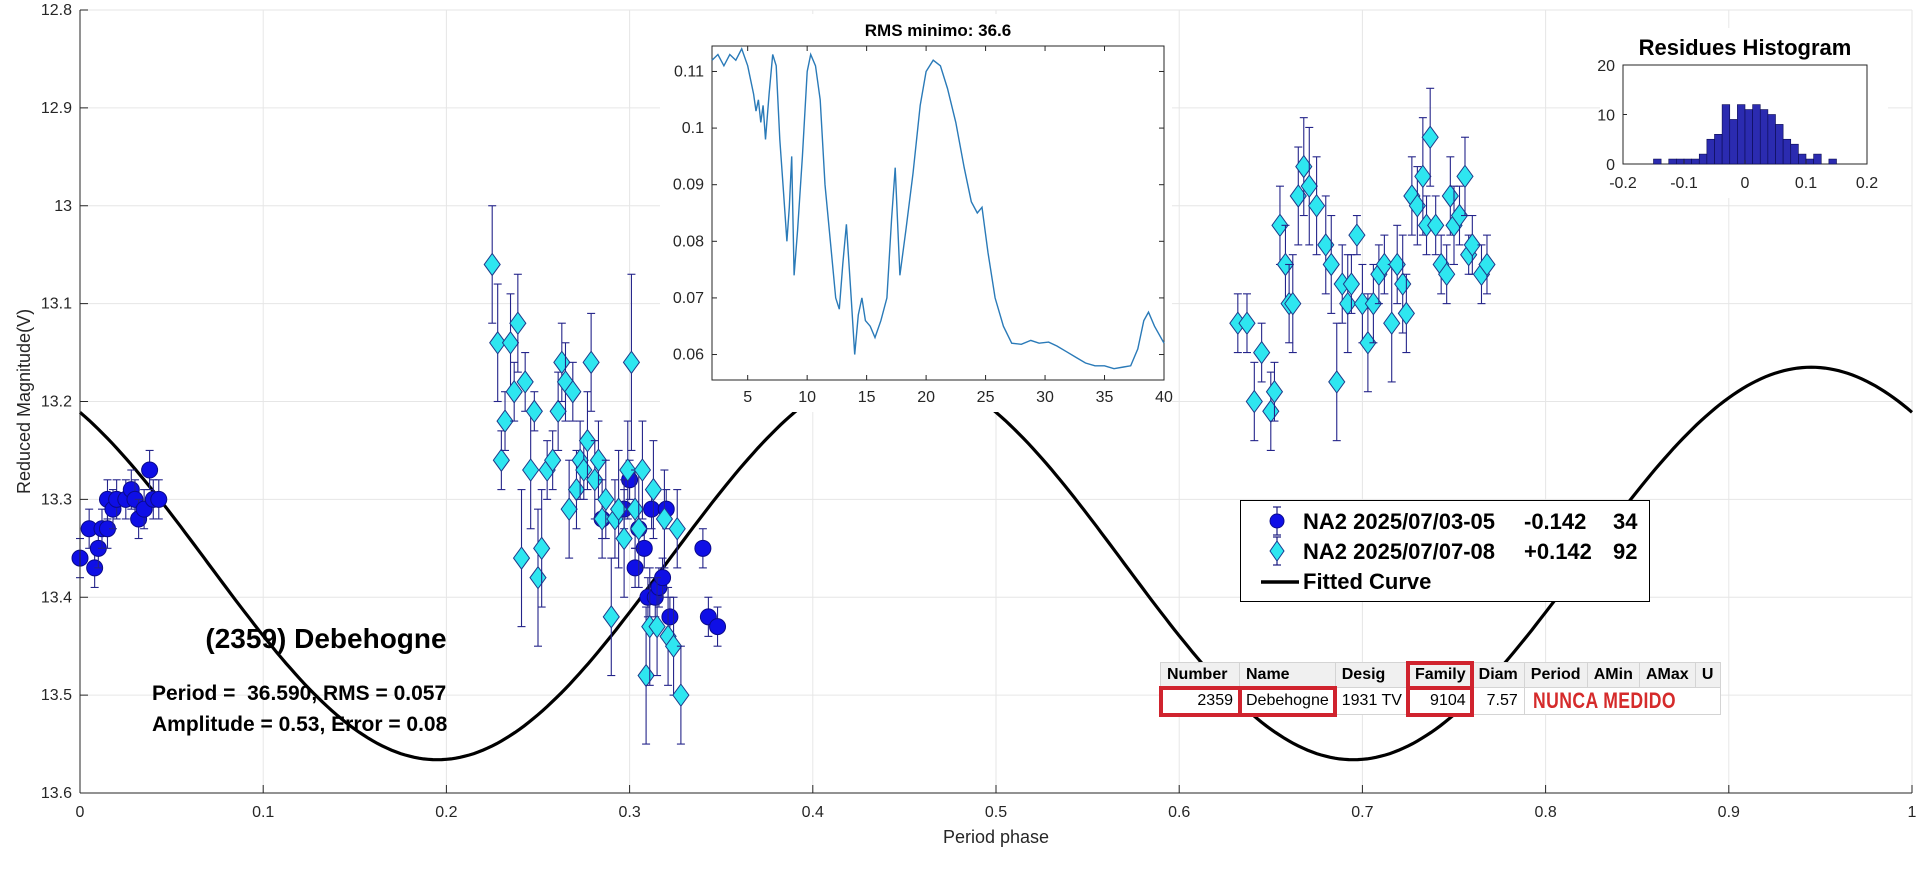 This screenshot has width=1920, height=879. I want to click on col-family: Family, so click(1440, 675).